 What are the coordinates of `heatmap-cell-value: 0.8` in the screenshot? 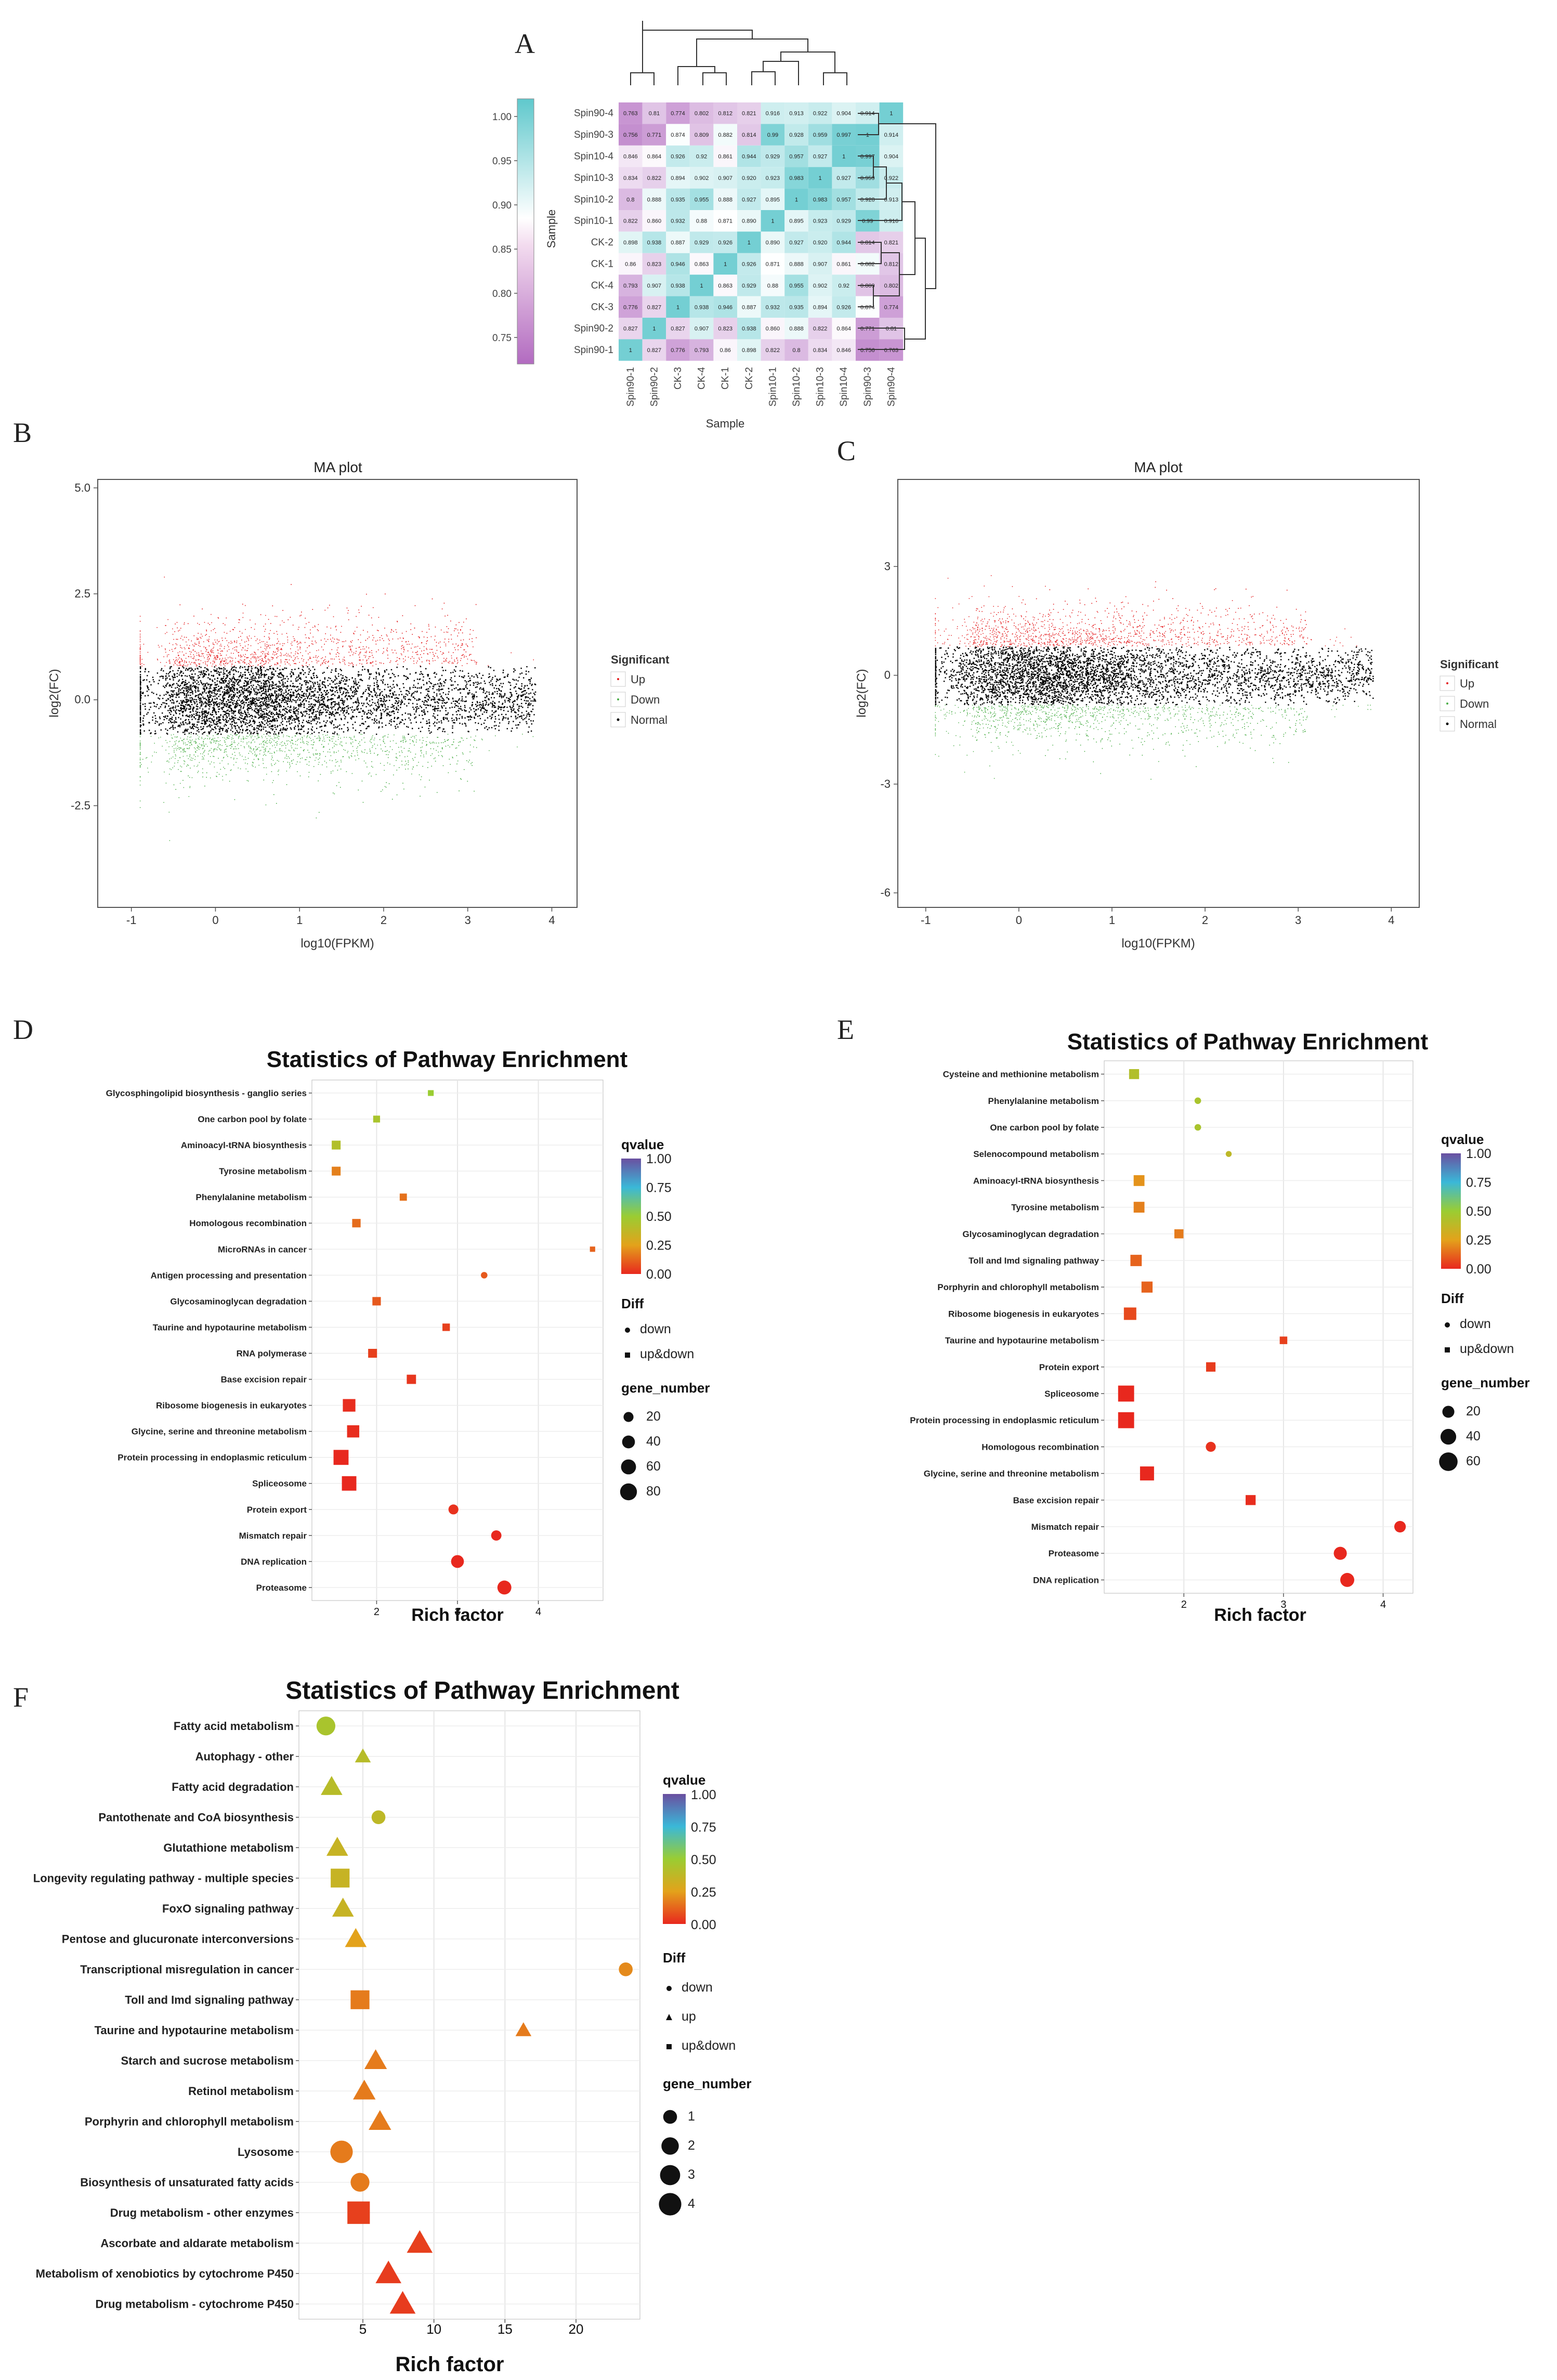 It's located at (630, 200).